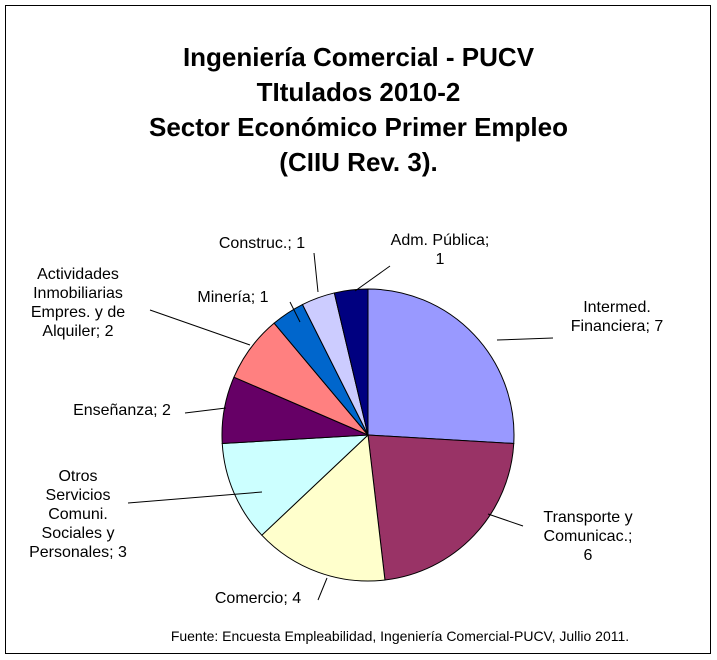 The height and width of the screenshot is (660, 717). Describe the element at coordinates (297, 598) in the screenshot. I see `label-value: 4` at that location.